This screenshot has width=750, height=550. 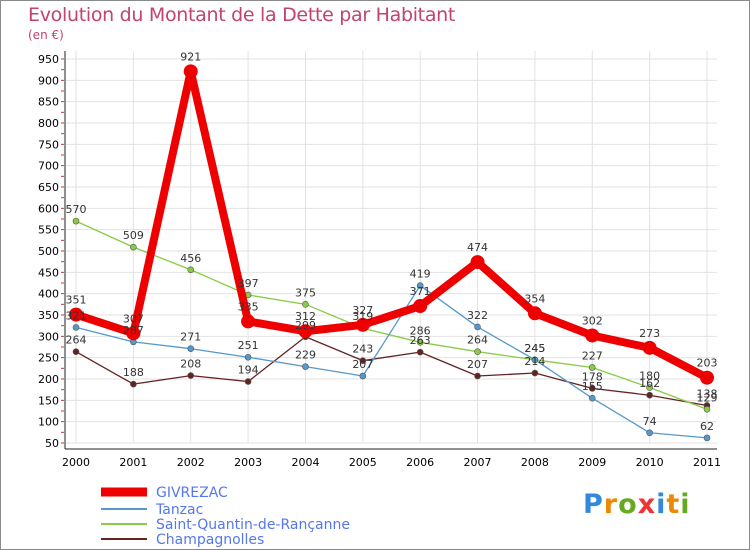 I want to click on x-tick-label: 2005, so click(x=363, y=462).